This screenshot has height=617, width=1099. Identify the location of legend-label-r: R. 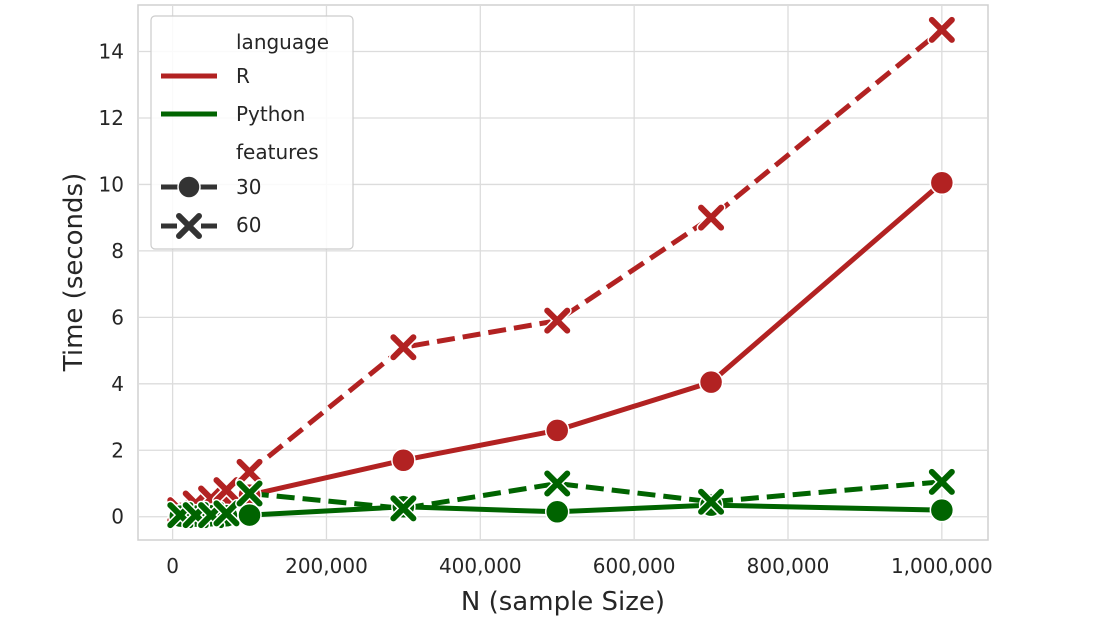
(243, 76).